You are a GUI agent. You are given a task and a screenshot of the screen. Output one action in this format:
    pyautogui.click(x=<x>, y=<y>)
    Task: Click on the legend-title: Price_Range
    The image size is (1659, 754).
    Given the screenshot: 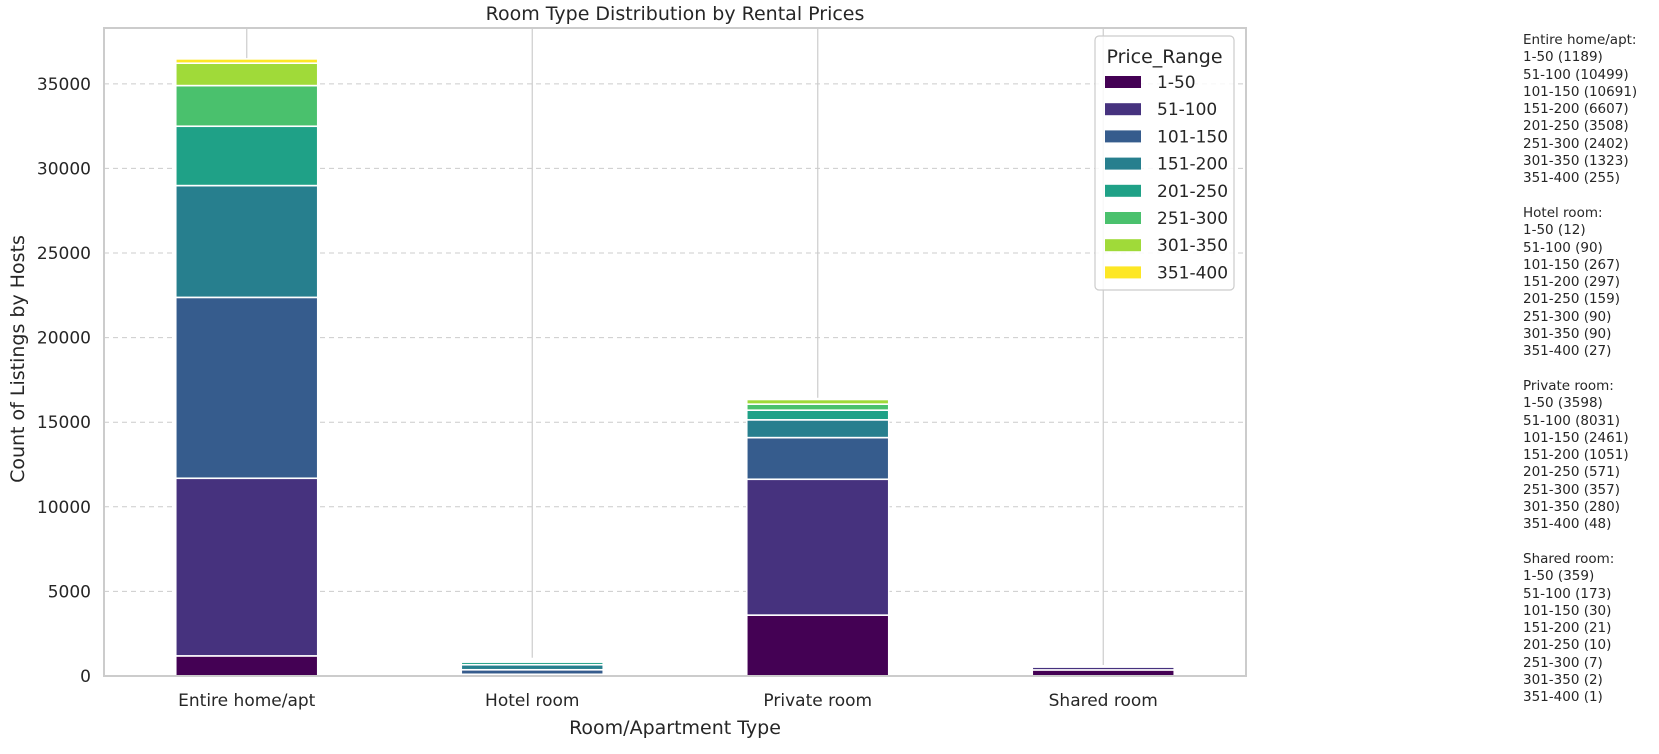 What is the action you would take?
    pyautogui.click(x=1164, y=57)
    